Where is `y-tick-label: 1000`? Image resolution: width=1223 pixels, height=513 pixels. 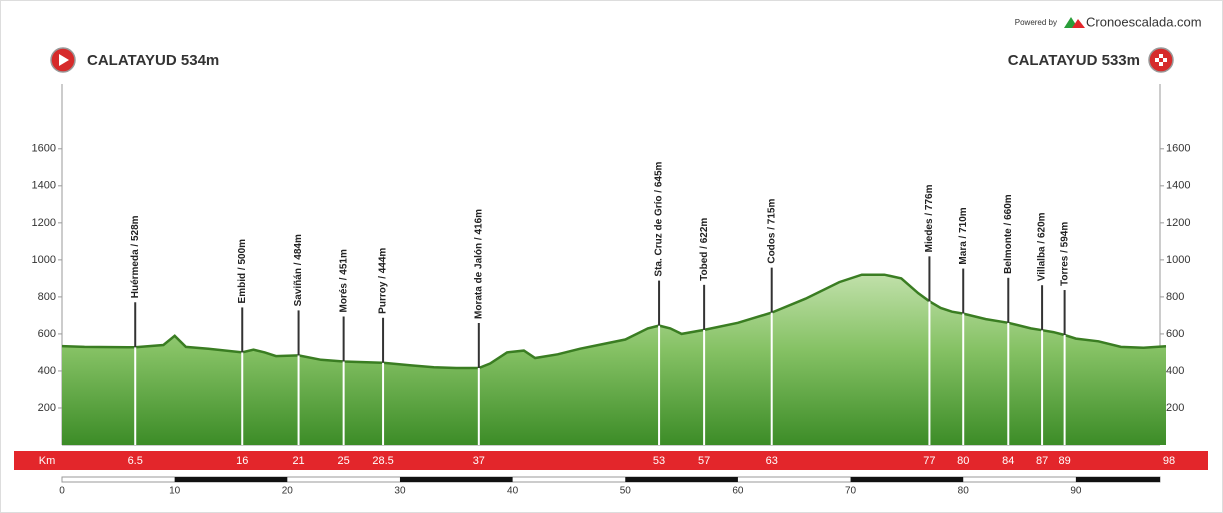
y-tick-label: 1000 is located at coordinates (44, 260).